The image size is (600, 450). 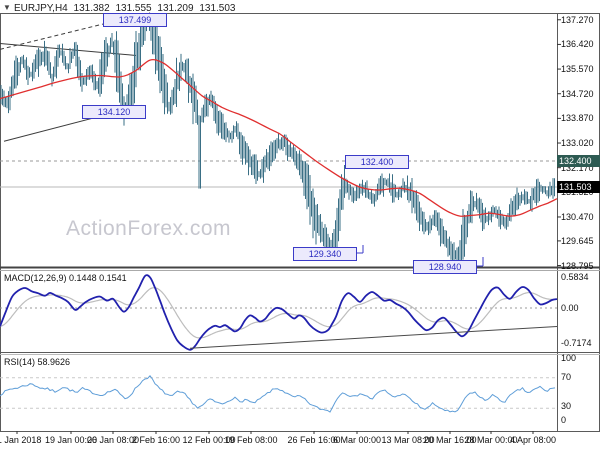 What do you see at coordinates (373, 337) in the screenshot?
I see `macd-trendline` at bounding box center [373, 337].